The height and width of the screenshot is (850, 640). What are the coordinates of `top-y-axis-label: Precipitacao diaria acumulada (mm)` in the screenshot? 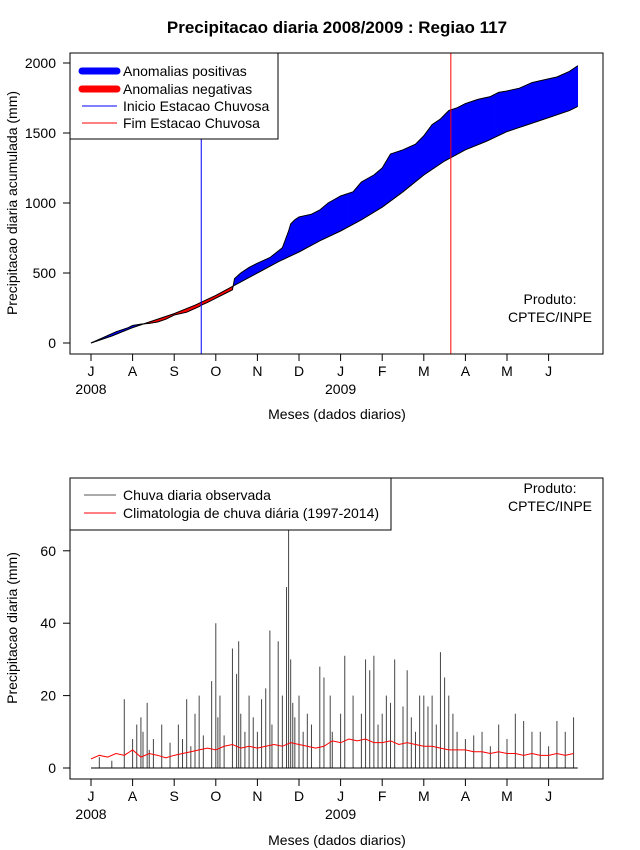 It's located at (12, 203).